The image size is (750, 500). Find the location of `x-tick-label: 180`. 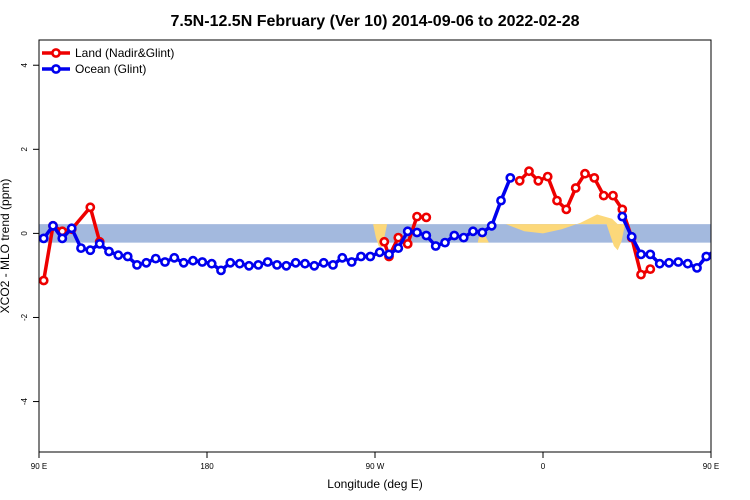

x-tick-label: 180 is located at coordinates (207, 466).